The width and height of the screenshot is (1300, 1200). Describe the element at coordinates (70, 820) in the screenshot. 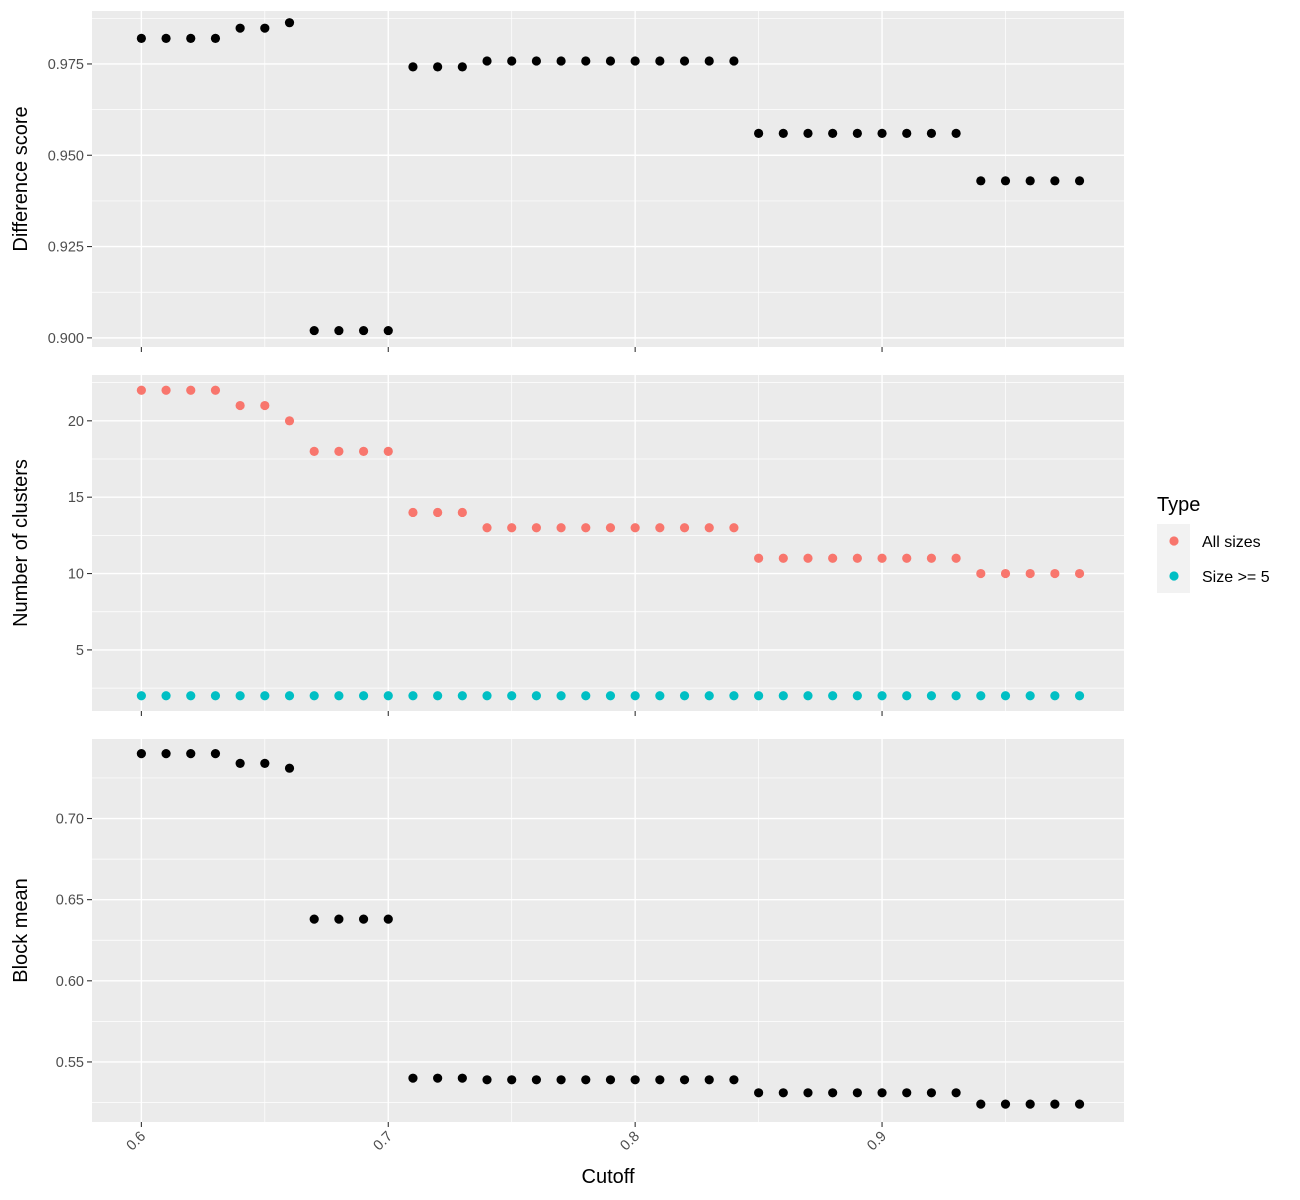

I see `y-tick-label: 0.70` at that location.